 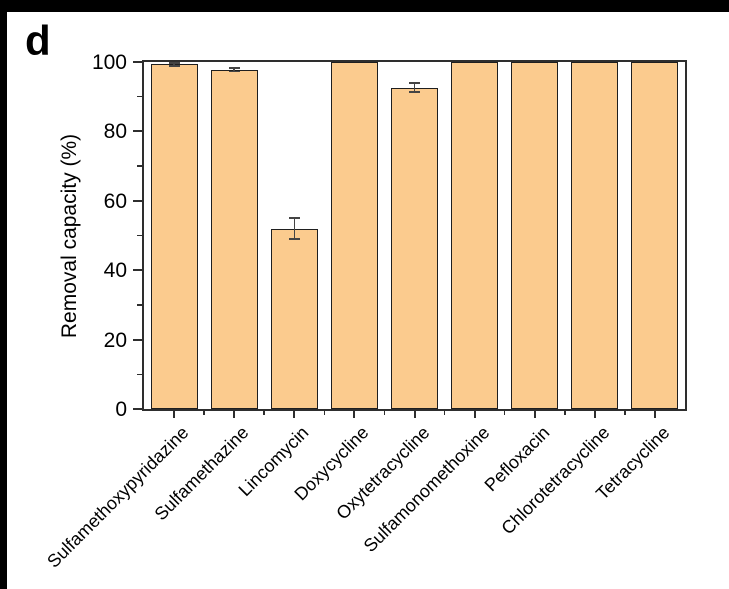 What do you see at coordinates (535, 235) in the screenshot?
I see `bar-pefloxacin` at bounding box center [535, 235].